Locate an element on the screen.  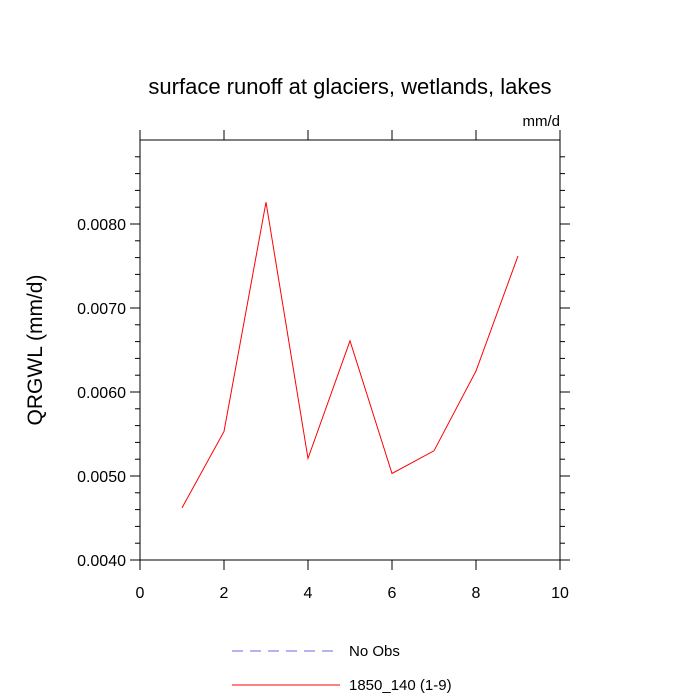
legend-label: 1850_140 (1-9) is located at coordinates (400, 685).